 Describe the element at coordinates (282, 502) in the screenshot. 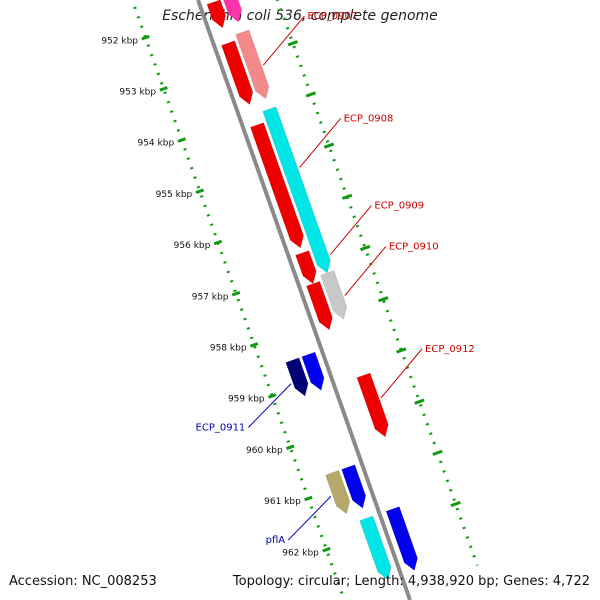

I see `axis-tick-label: 961 kbp` at that location.